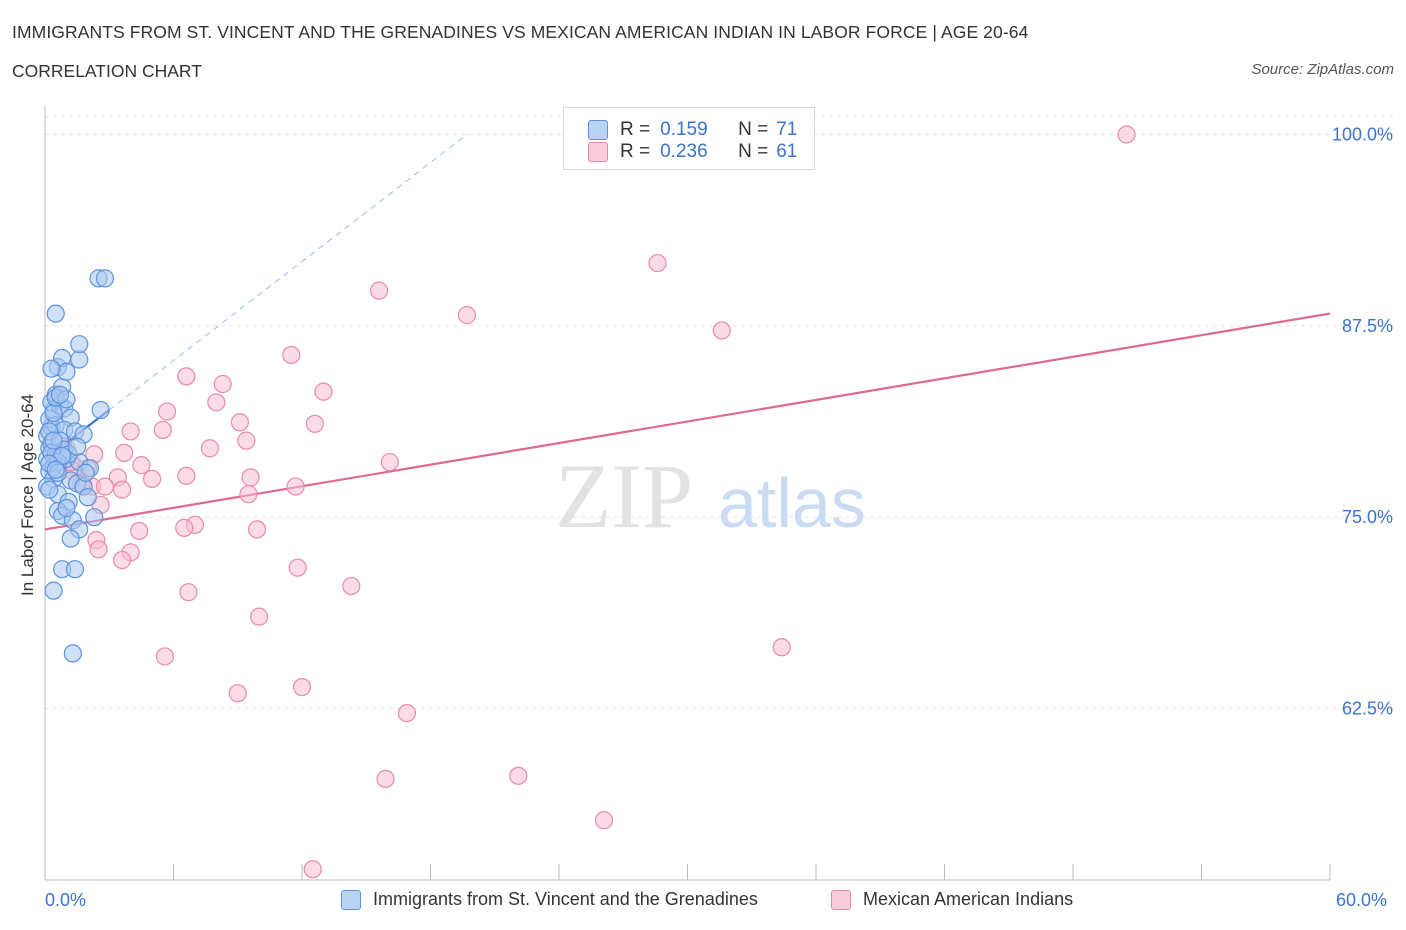 The height and width of the screenshot is (930, 1406). I want to click on watermark-zip: ZIP, so click(624, 496).